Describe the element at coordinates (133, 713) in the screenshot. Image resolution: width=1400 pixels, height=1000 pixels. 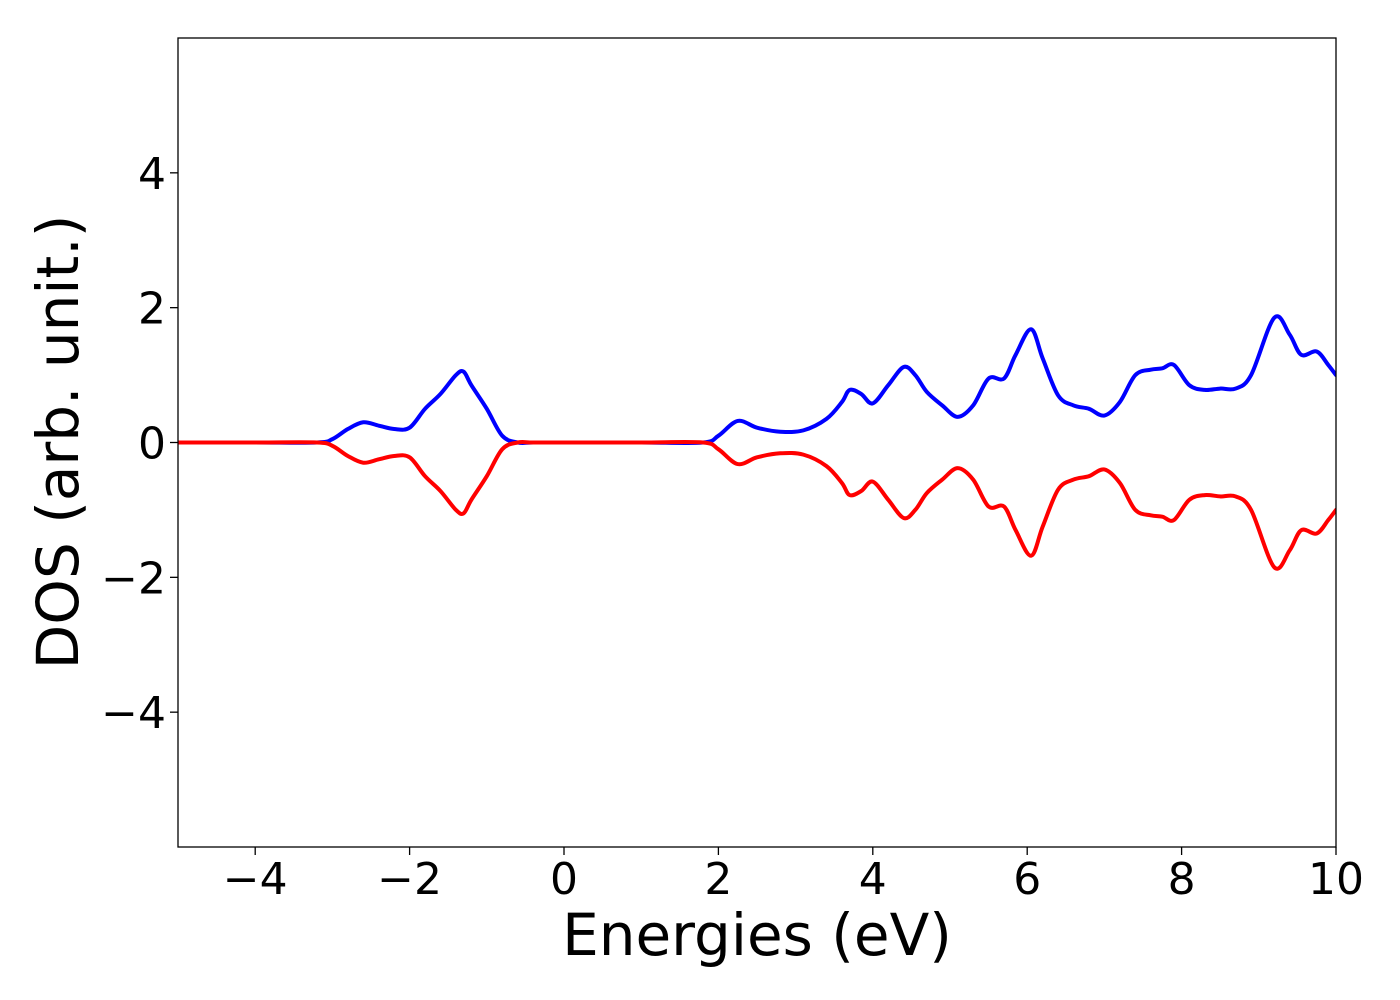
I see `y-tick-label: −4` at that location.